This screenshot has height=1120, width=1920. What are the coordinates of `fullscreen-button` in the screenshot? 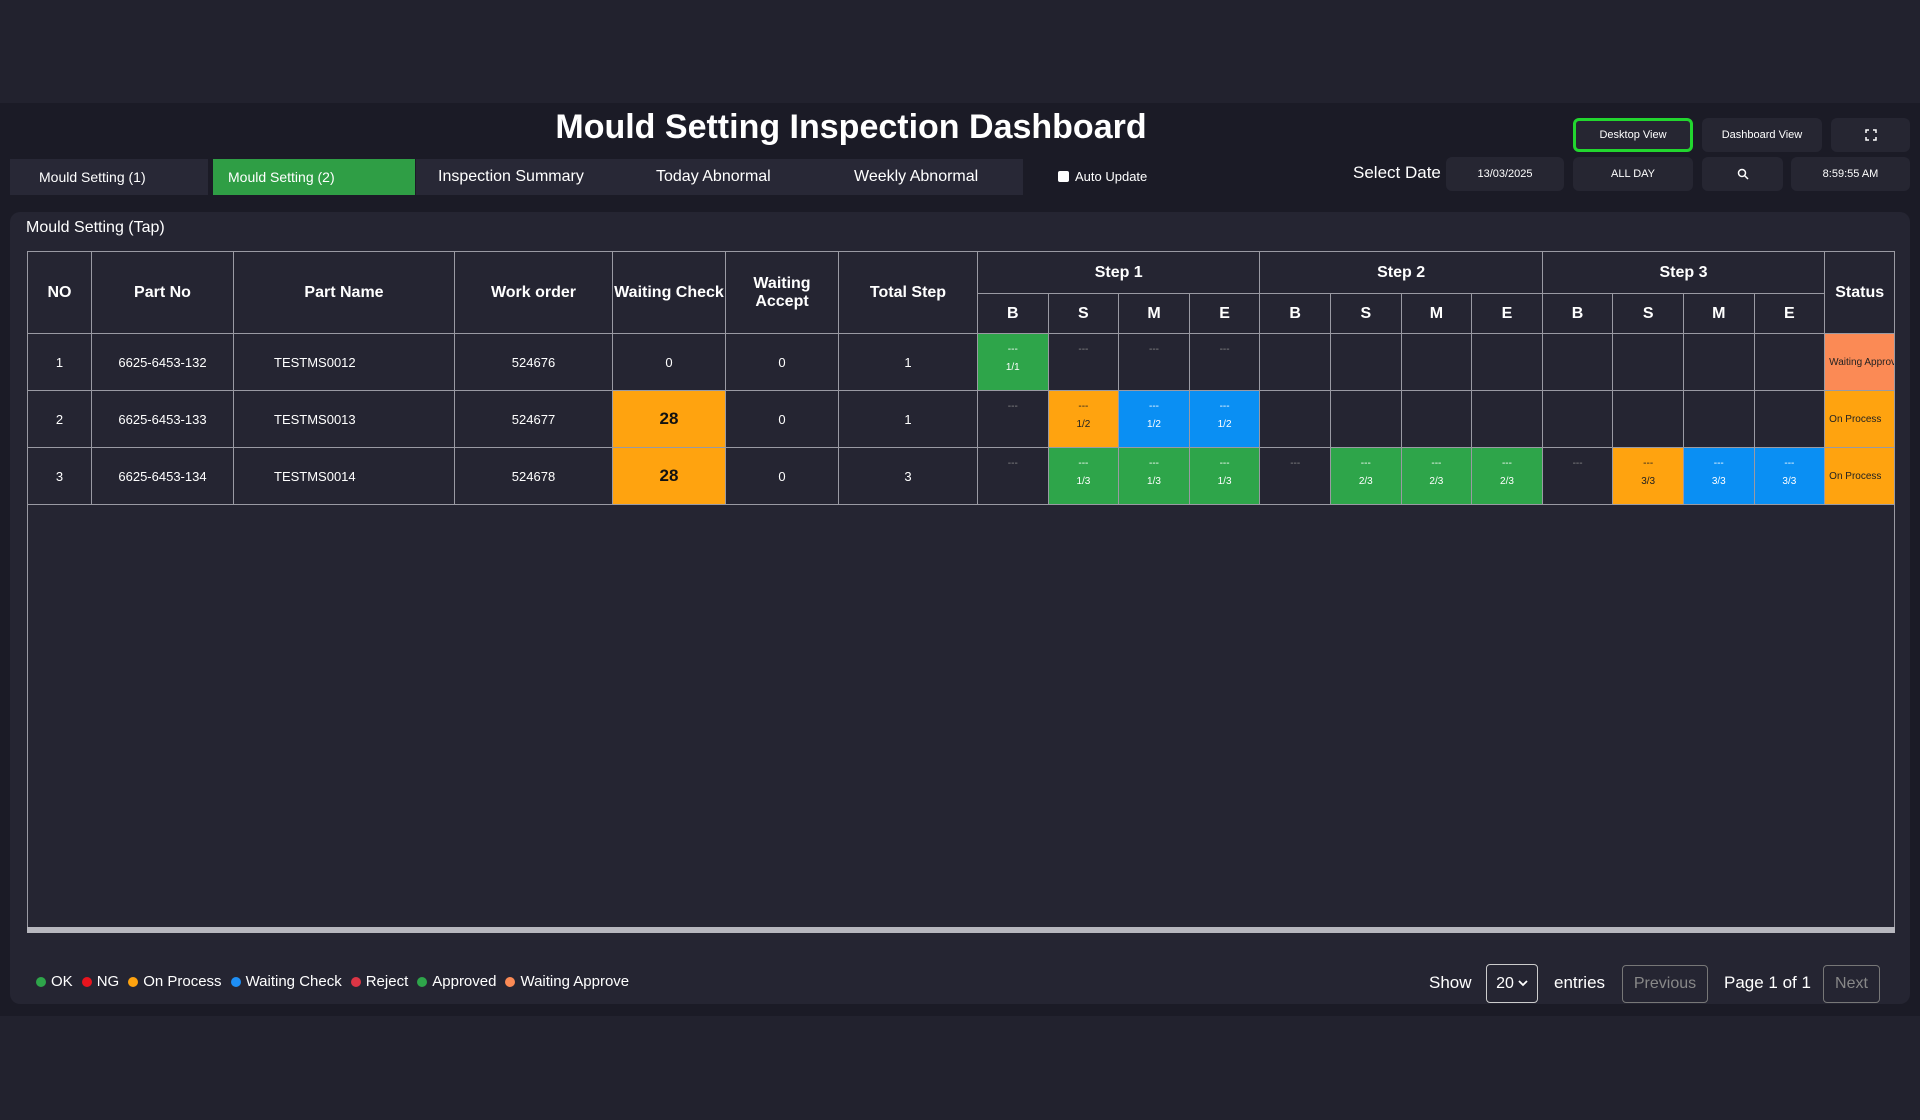 It's located at (1870, 135).